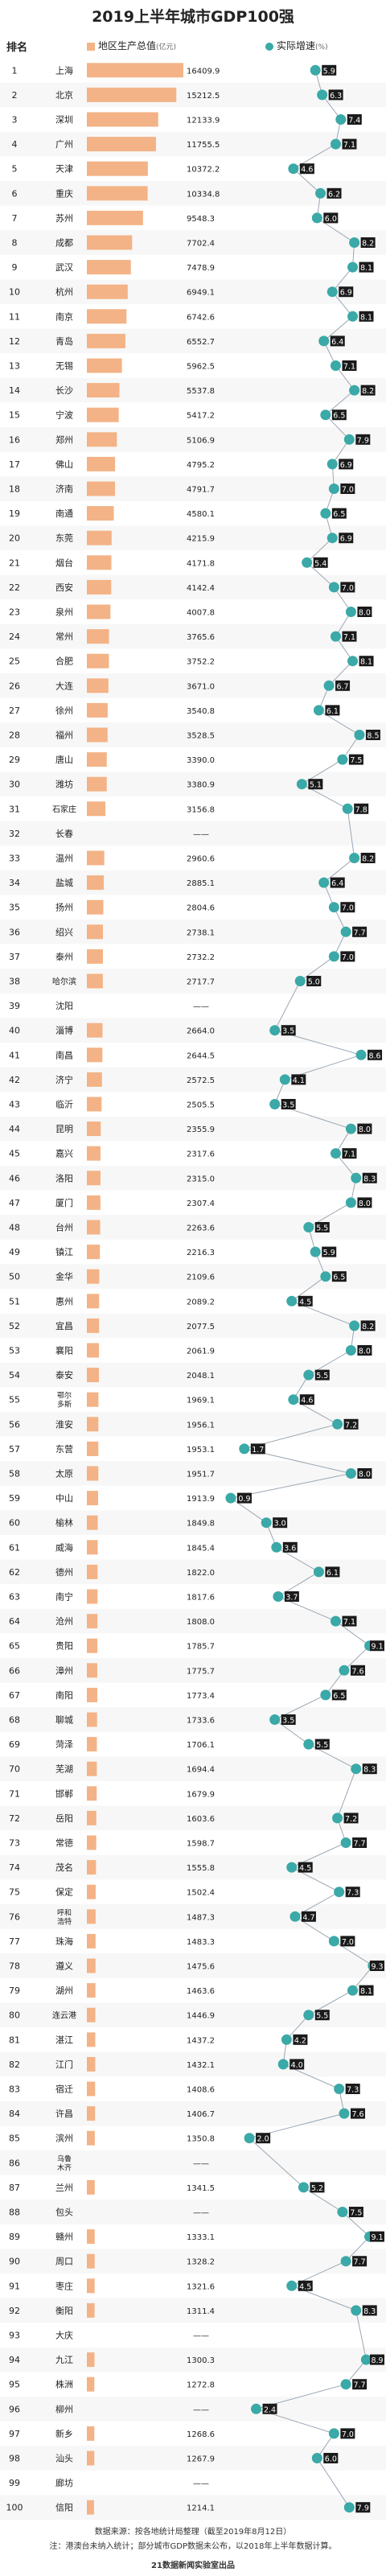  Describe the element at coordinates (360, 2262) in the screenshot. I see `growth-value: 7.7` at that location.